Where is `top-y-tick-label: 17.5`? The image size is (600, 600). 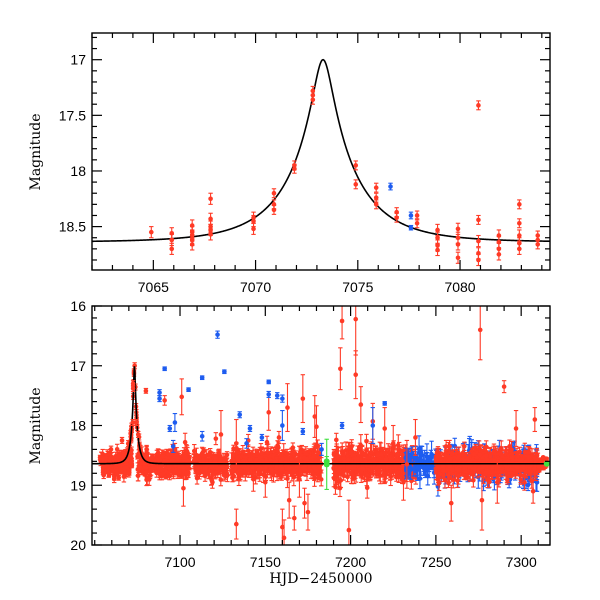 top-y-tick-label: 17.5 is located at coordinates (72, 115).